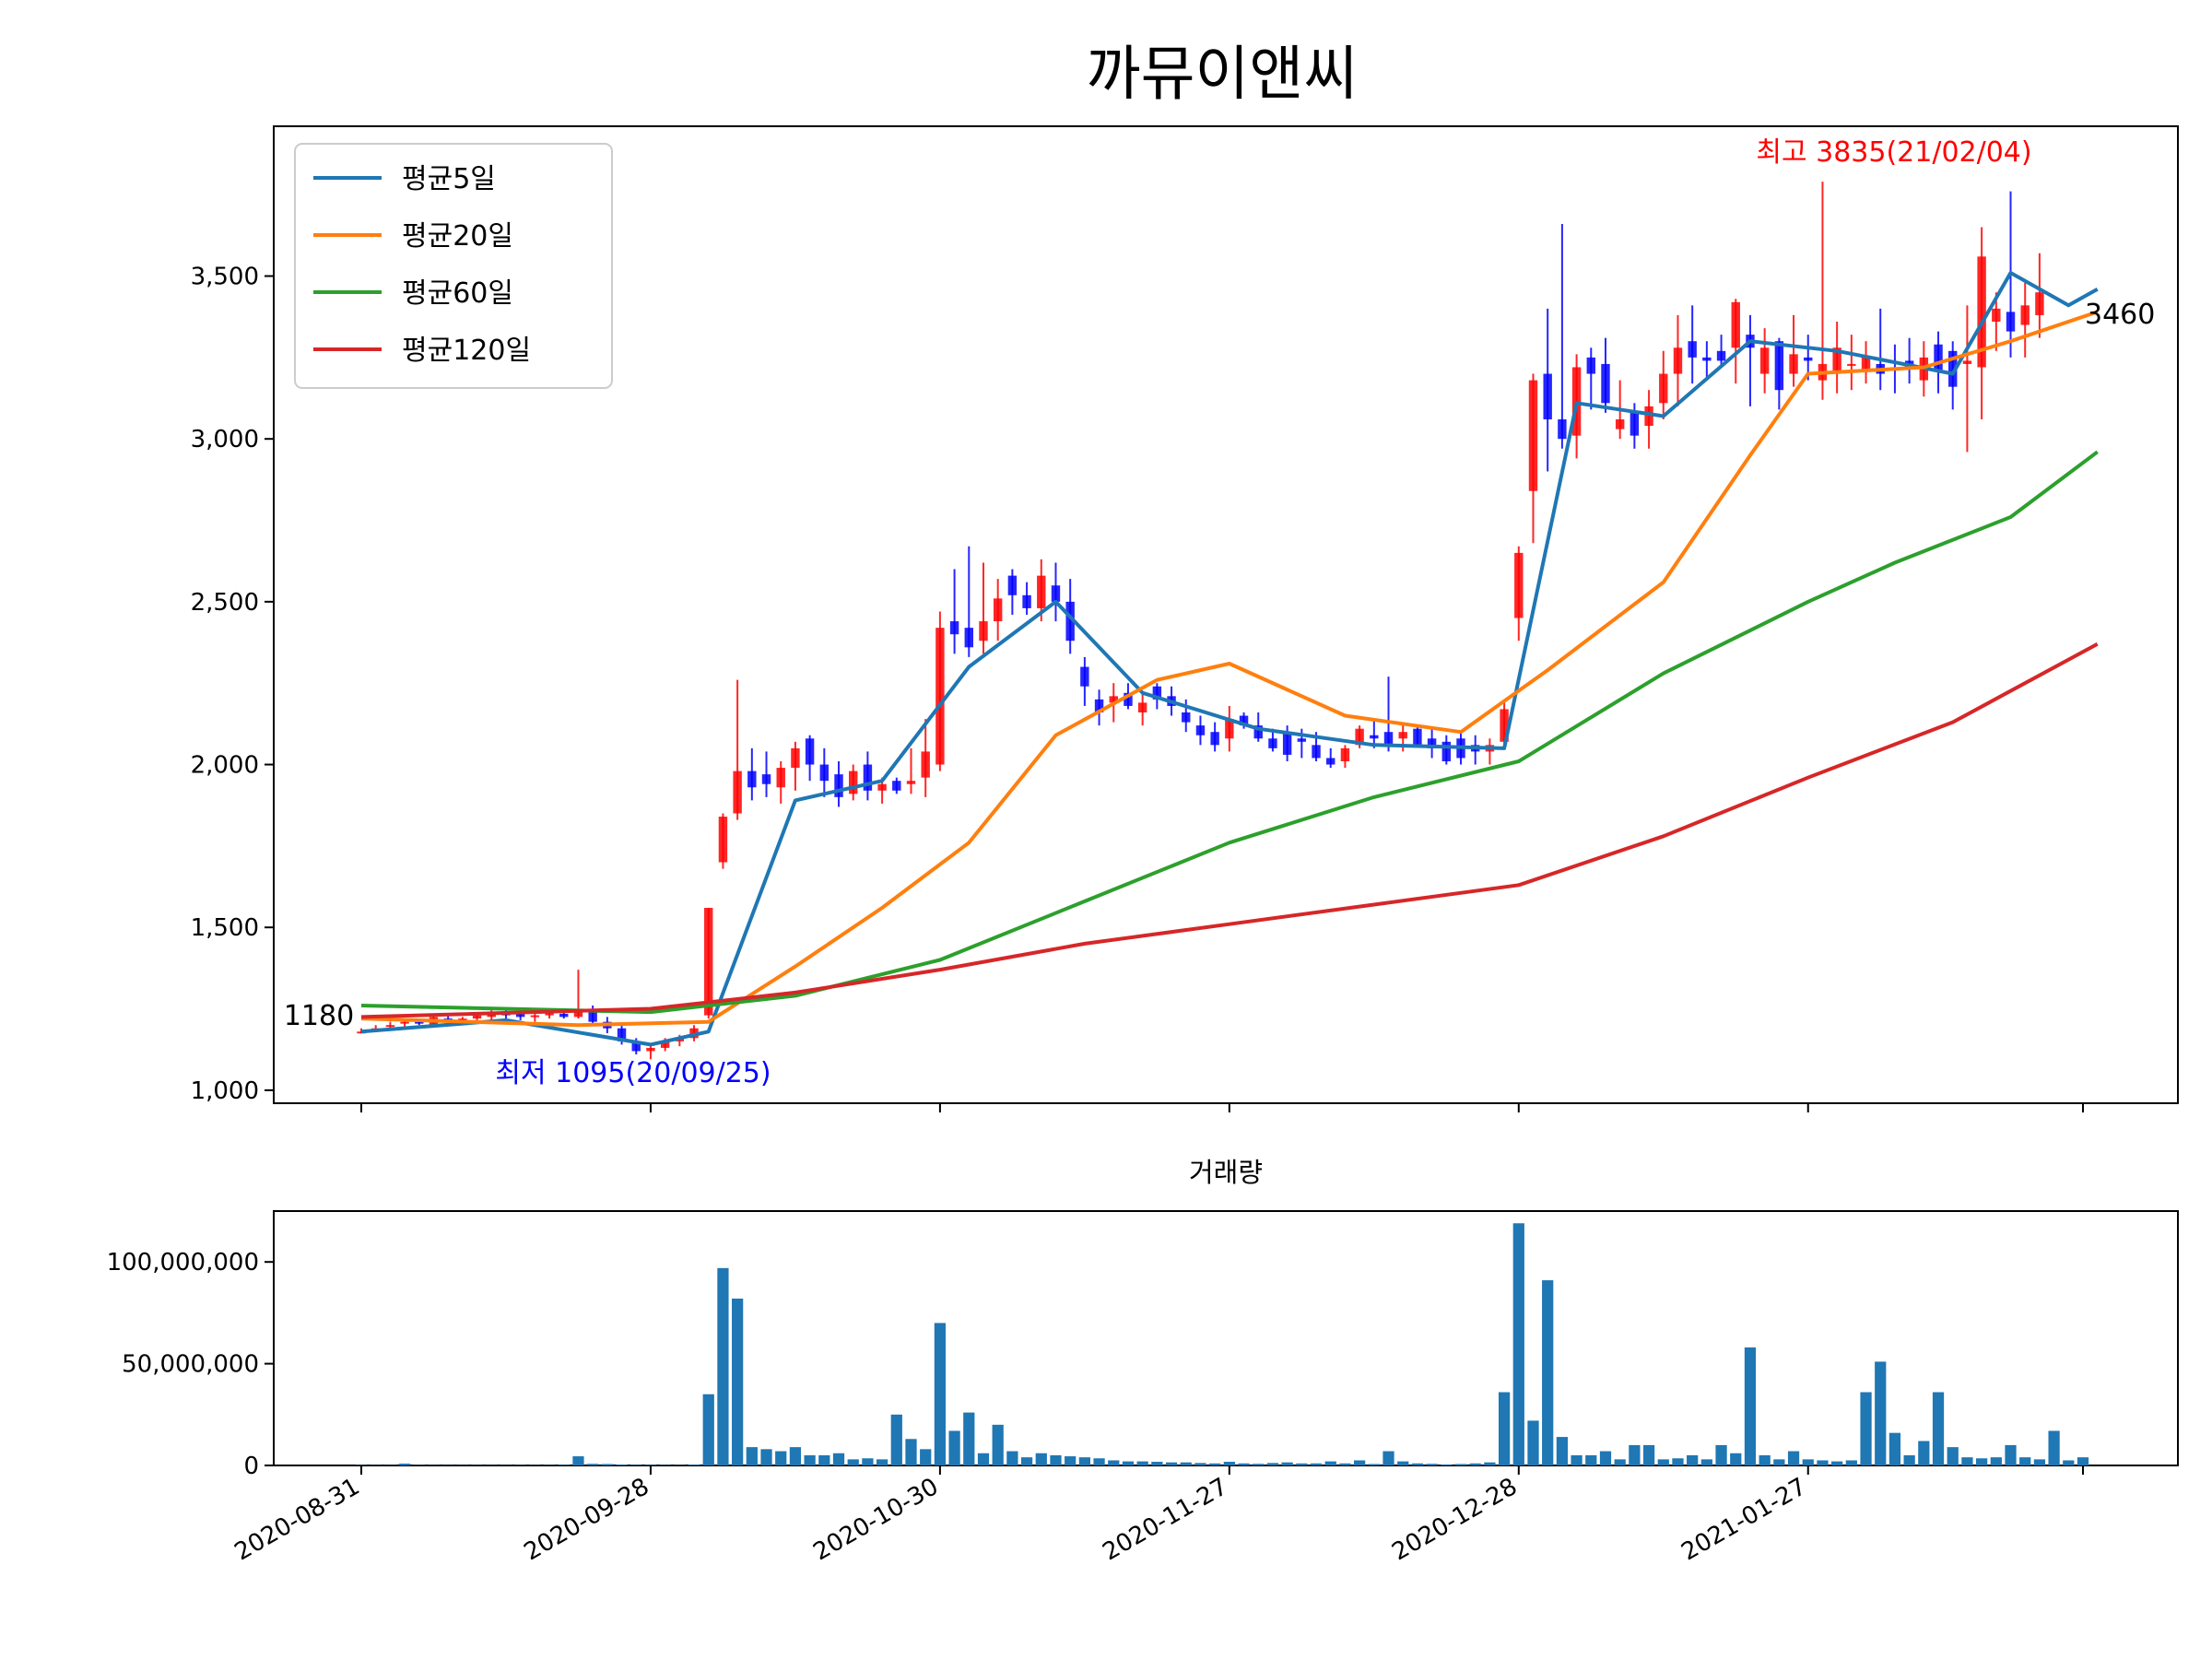 The height and width of the screenshot is (1659, 2212). What do you see at coordinates (319, 1016) in the screenshot?
I see `start-price-label: 1180` at bounding box center [319, 1016].